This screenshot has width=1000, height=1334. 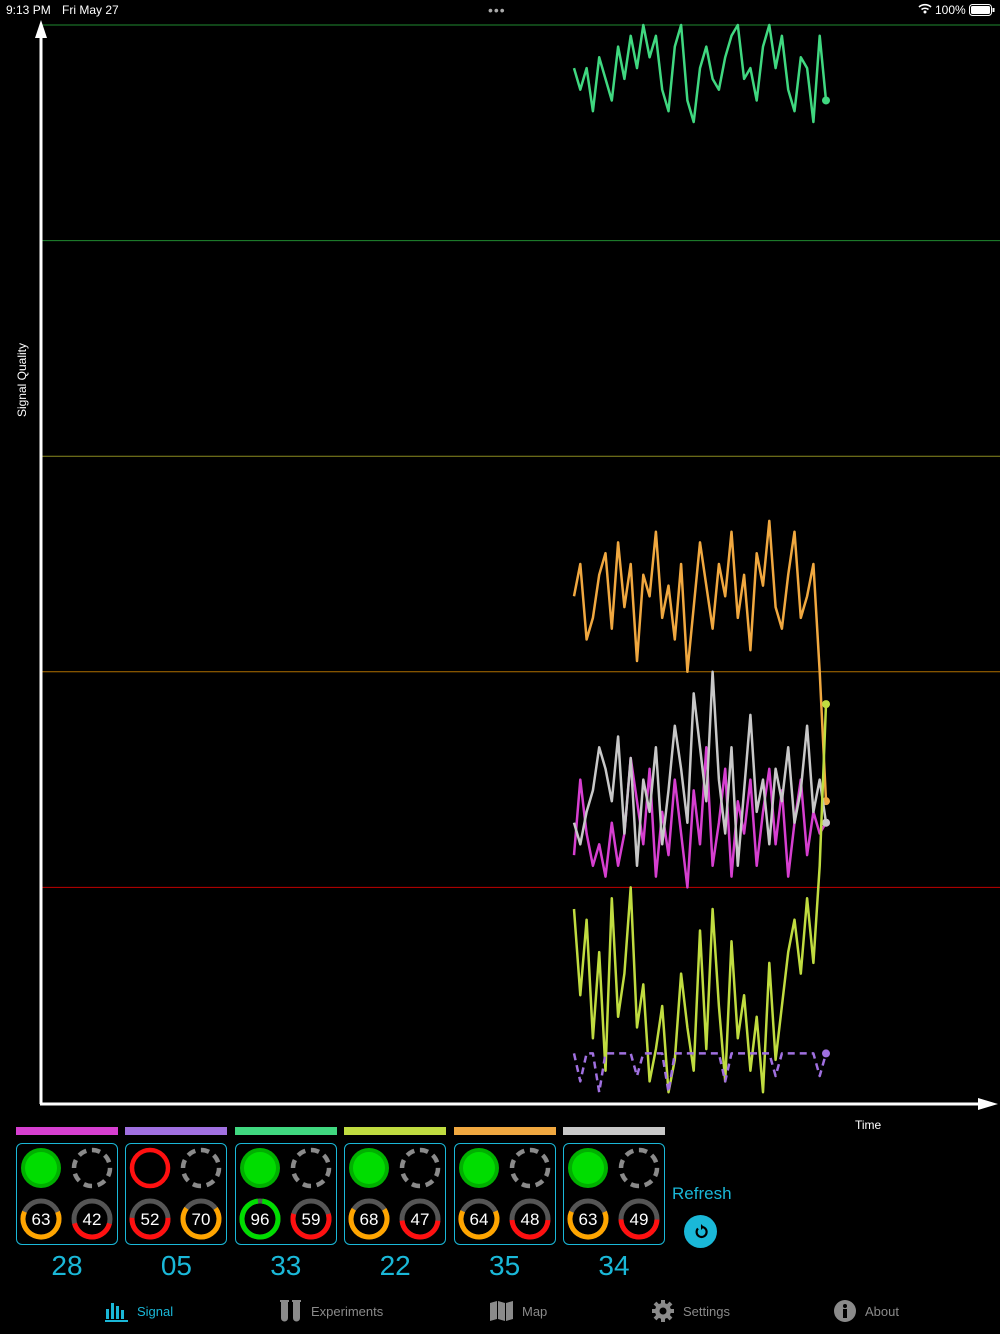 I want to click on sensor-id: 34, so click(x=614, y=1265).